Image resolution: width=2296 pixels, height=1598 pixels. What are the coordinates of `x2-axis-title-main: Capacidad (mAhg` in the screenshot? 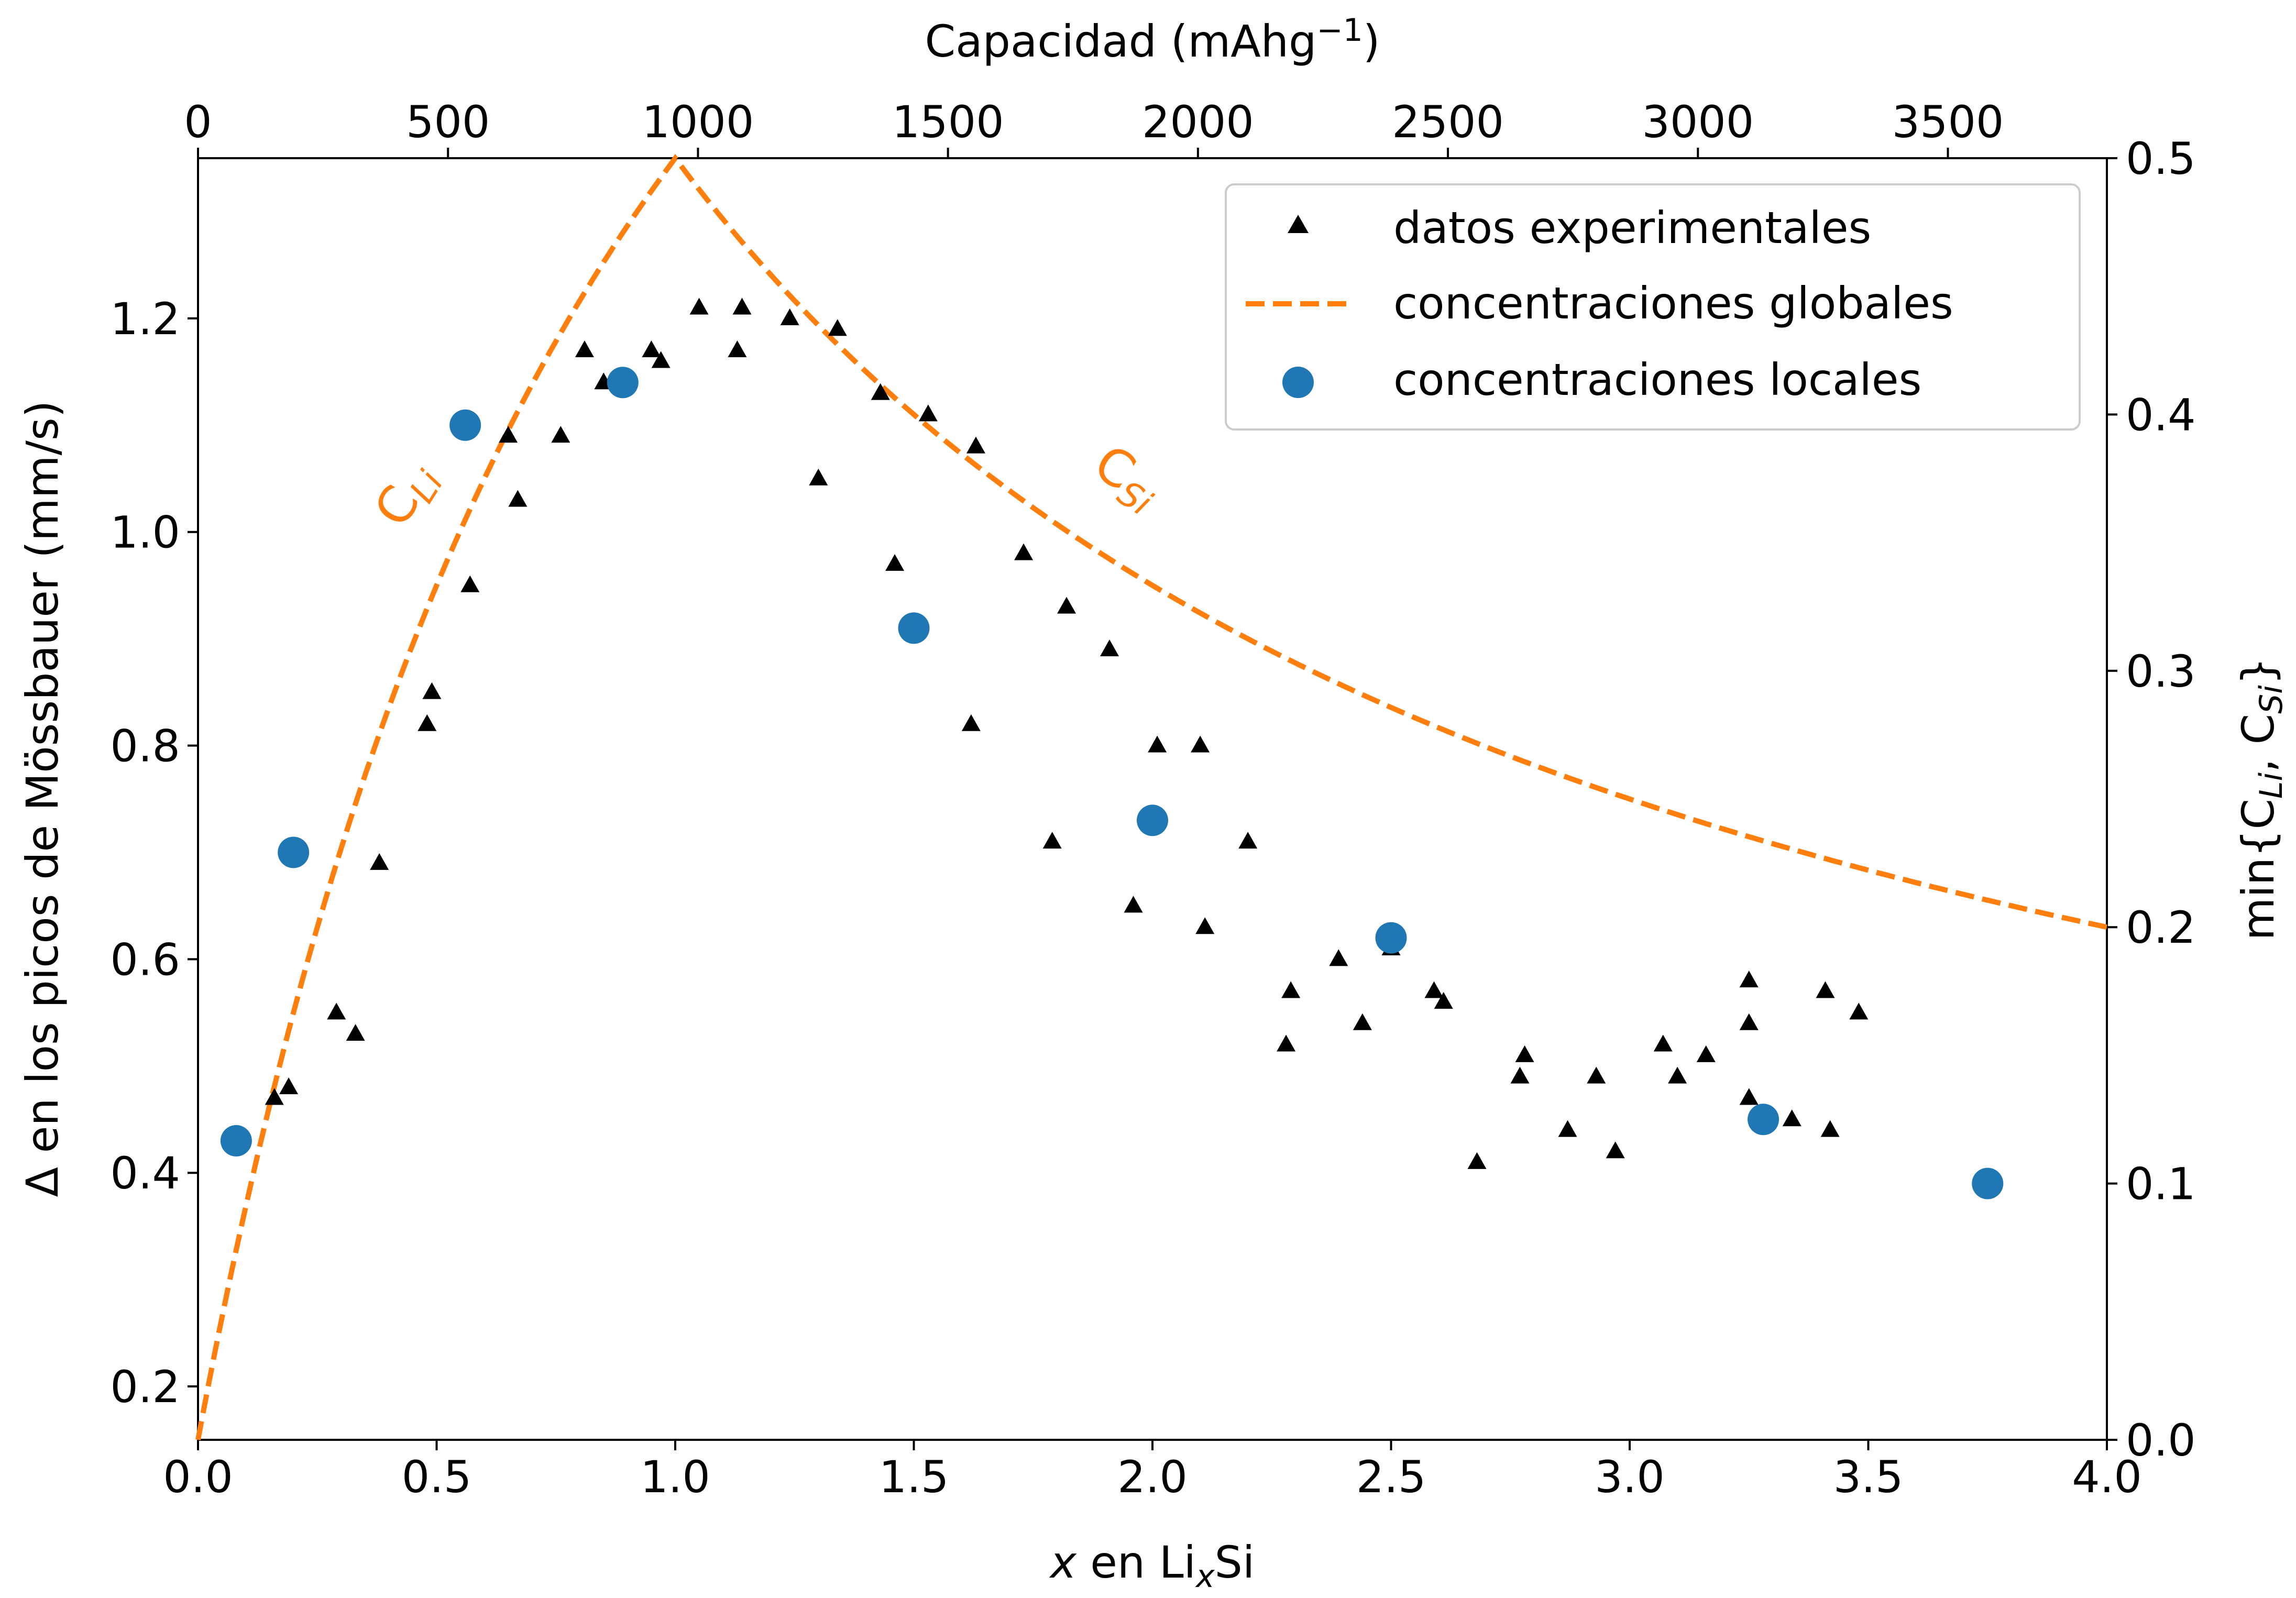 It's located at (1120, 41).